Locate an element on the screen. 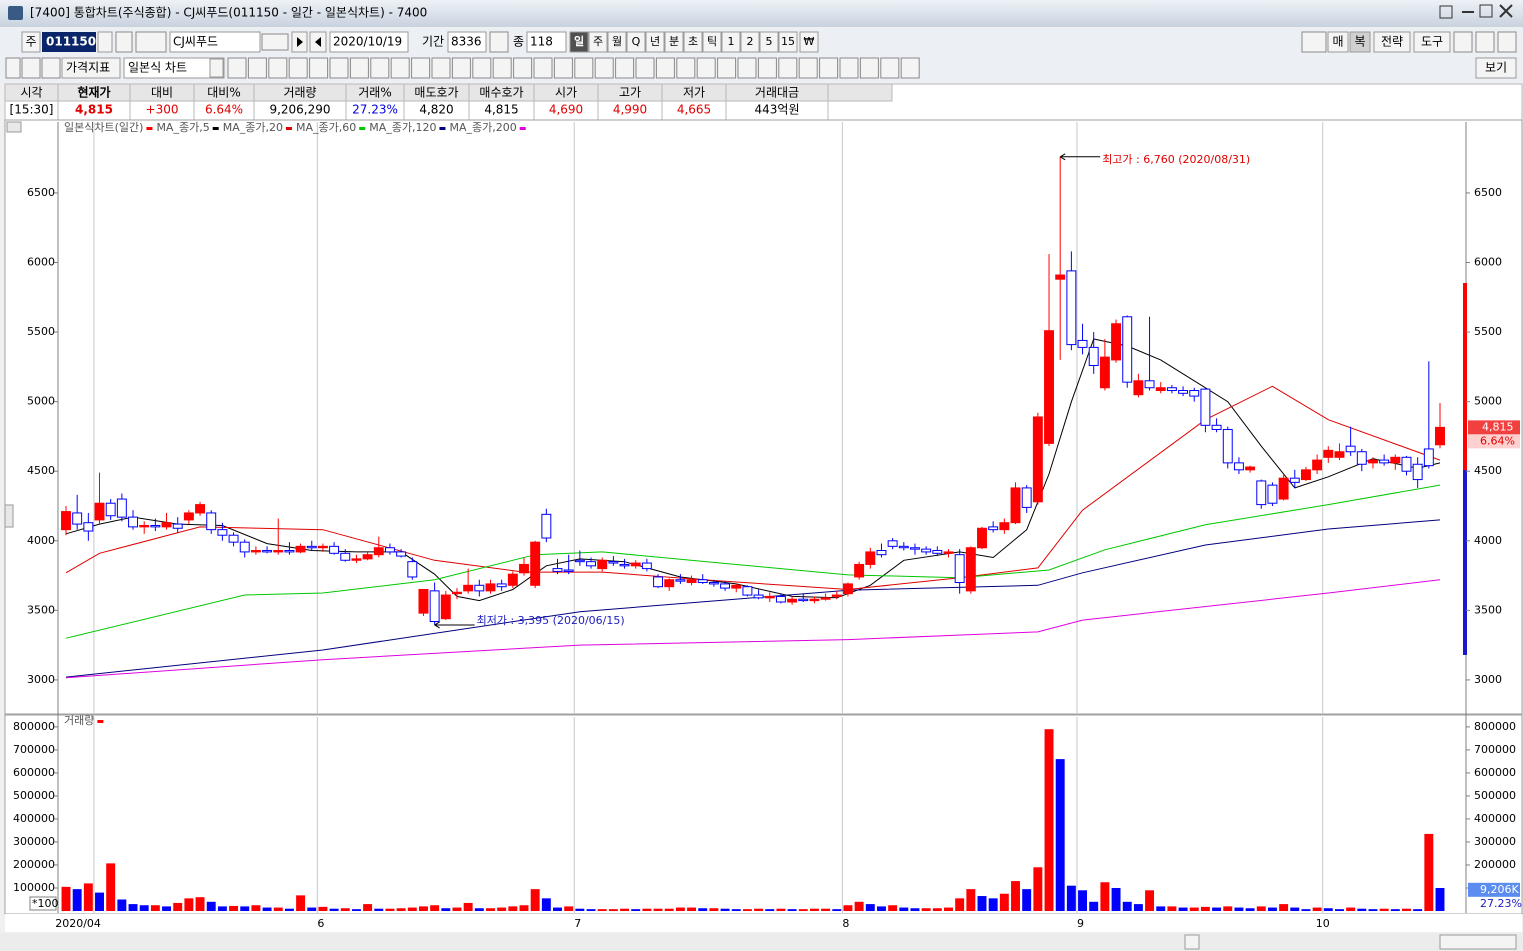 This screenshot has height=951, width=1523. x-tick-label: 6 is located at coordinates (320, 923).